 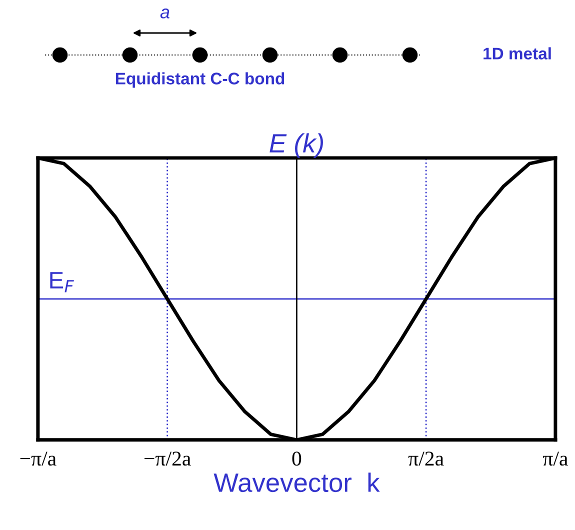 I want to click on text: 1D metal, so click(x=517, y=53).